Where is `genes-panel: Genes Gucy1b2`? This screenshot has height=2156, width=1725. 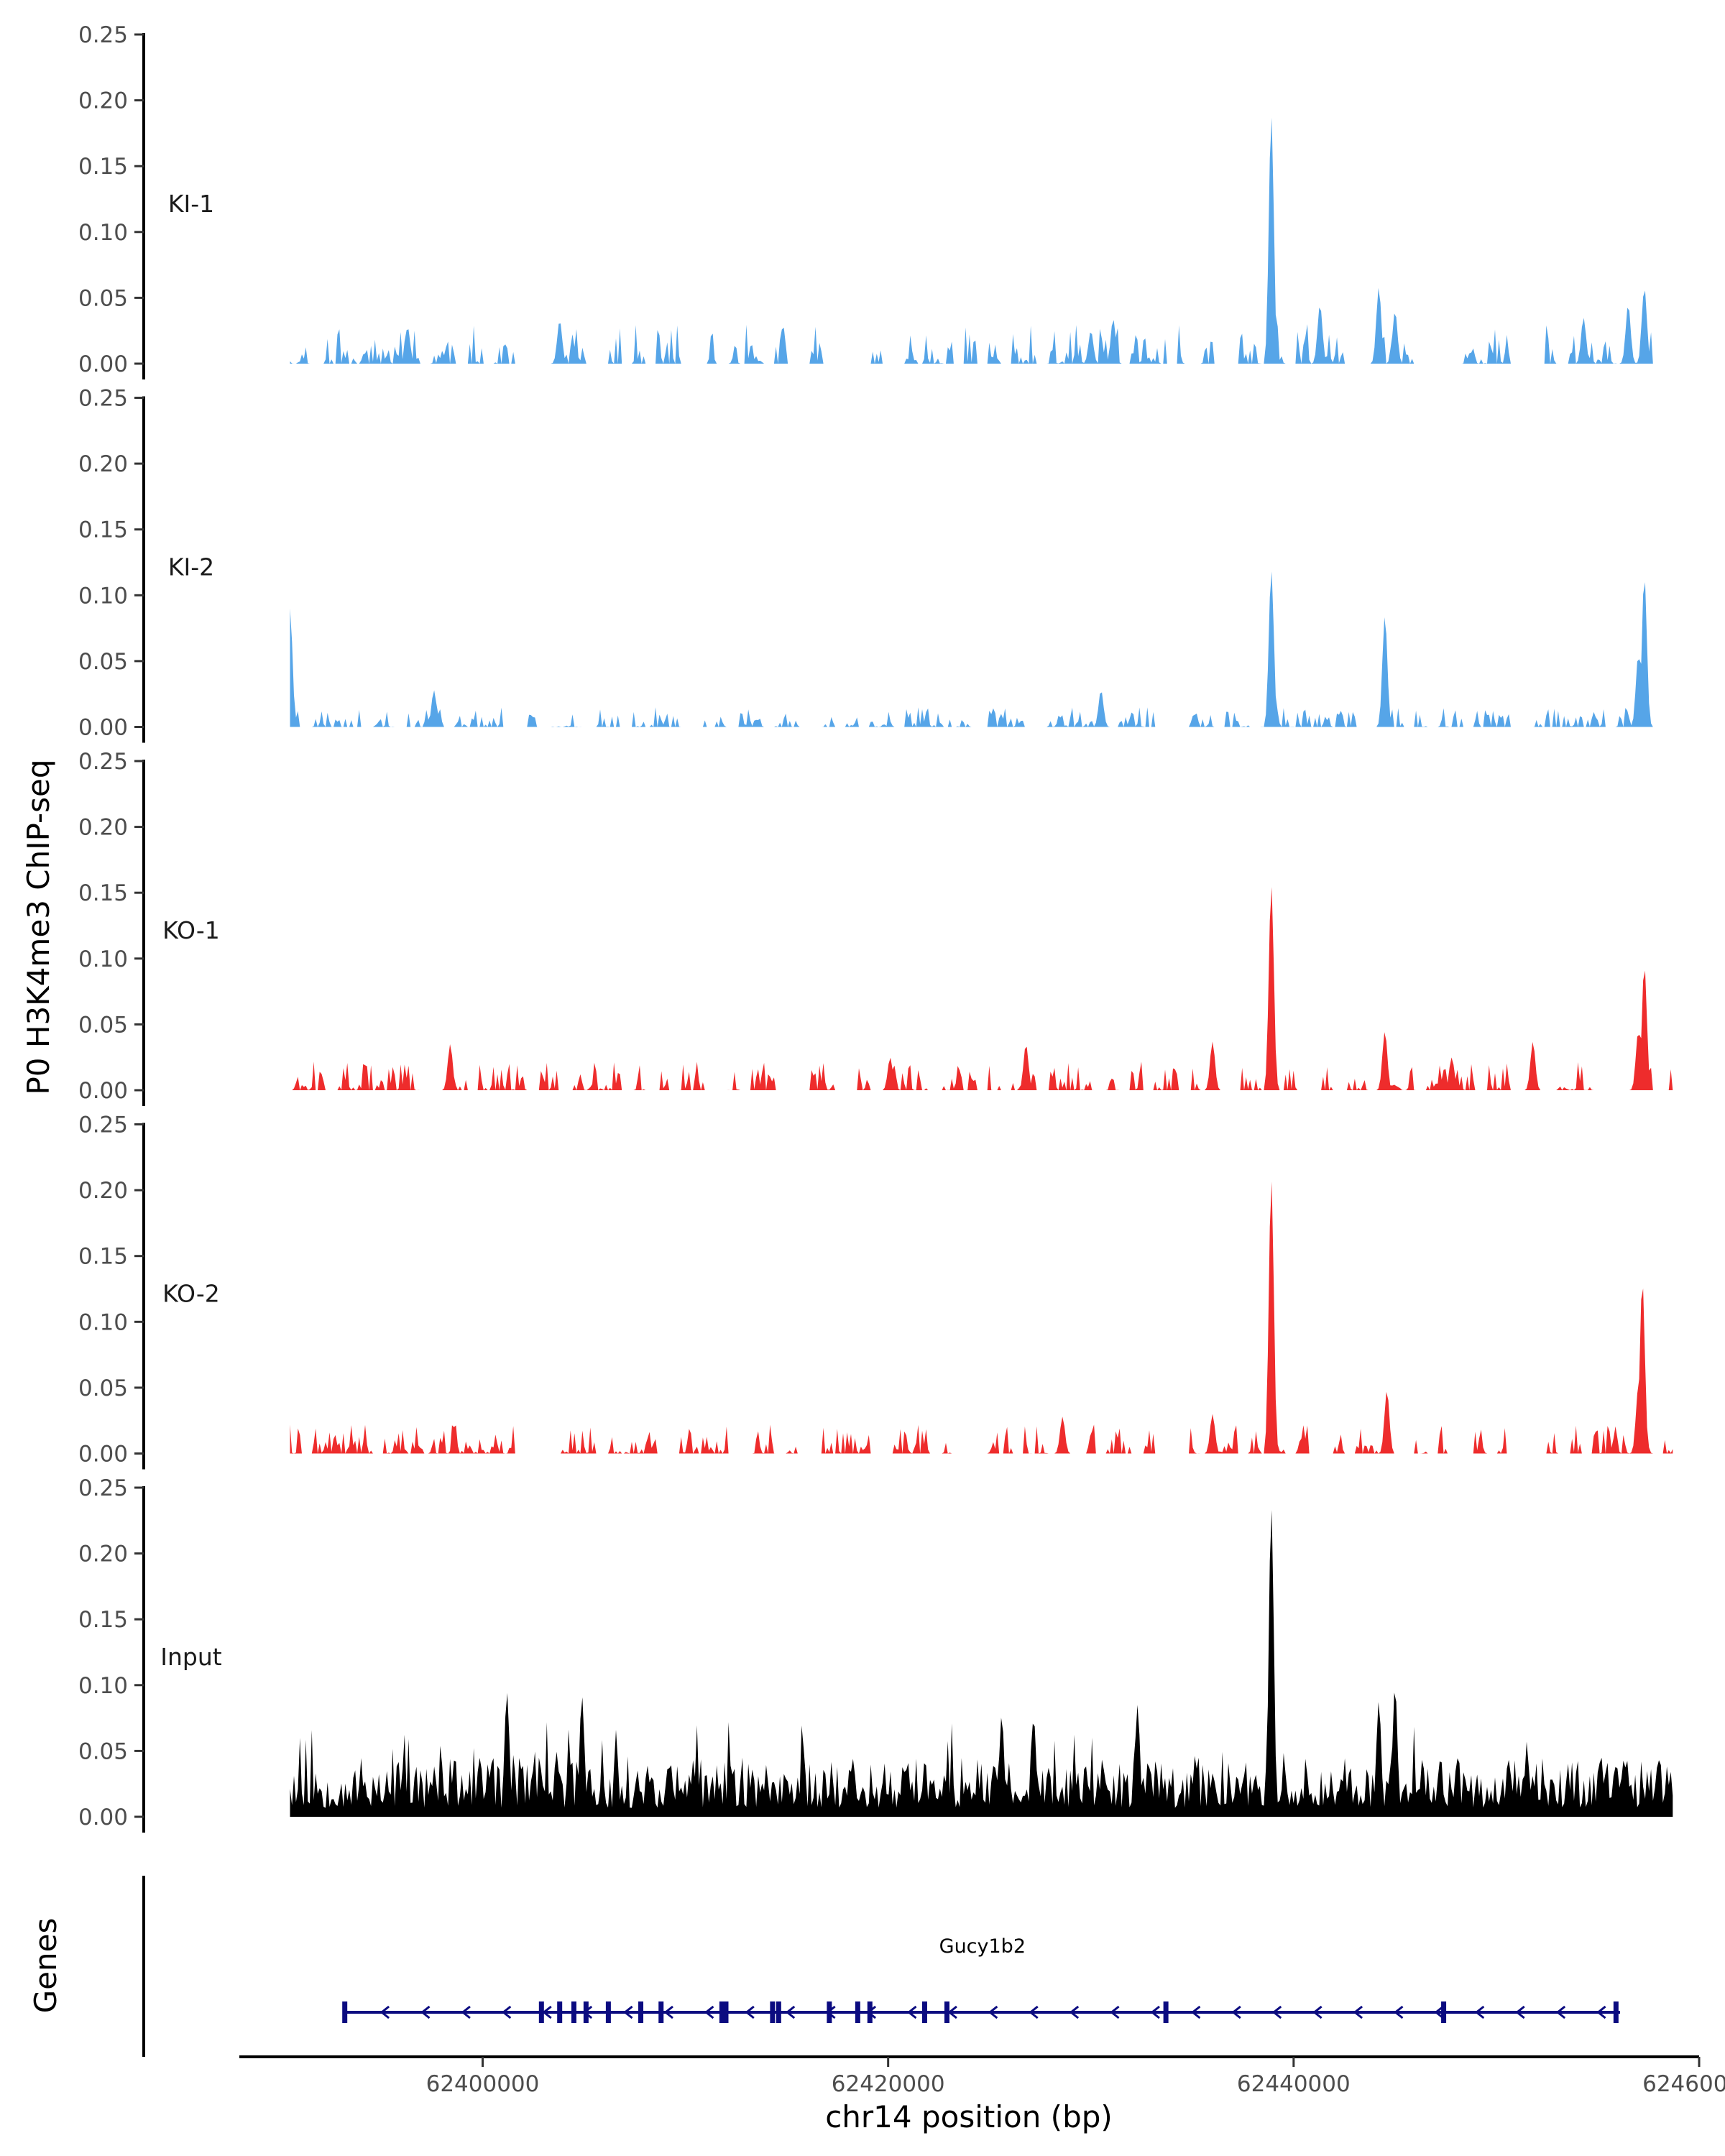
genes-panel: Genes Gucy1b2 is located at coordinates (824, 1966).